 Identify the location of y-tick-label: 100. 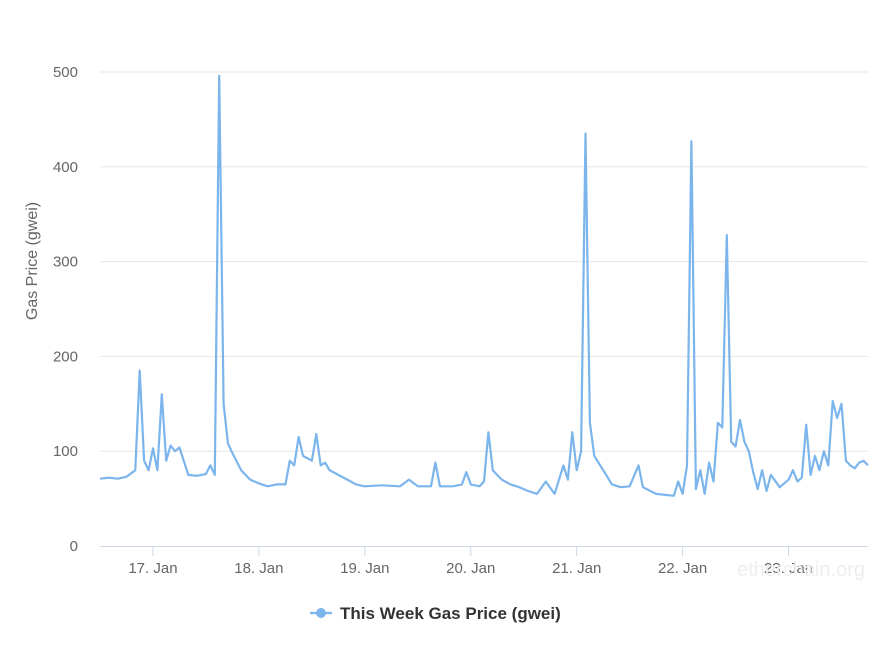
(65, 451).